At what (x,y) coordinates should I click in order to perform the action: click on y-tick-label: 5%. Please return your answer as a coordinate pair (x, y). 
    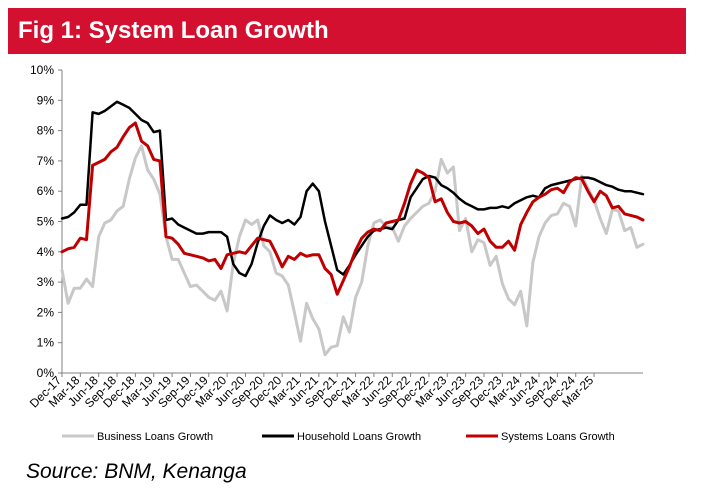
    Looking at the image, I should click on (46, 222).